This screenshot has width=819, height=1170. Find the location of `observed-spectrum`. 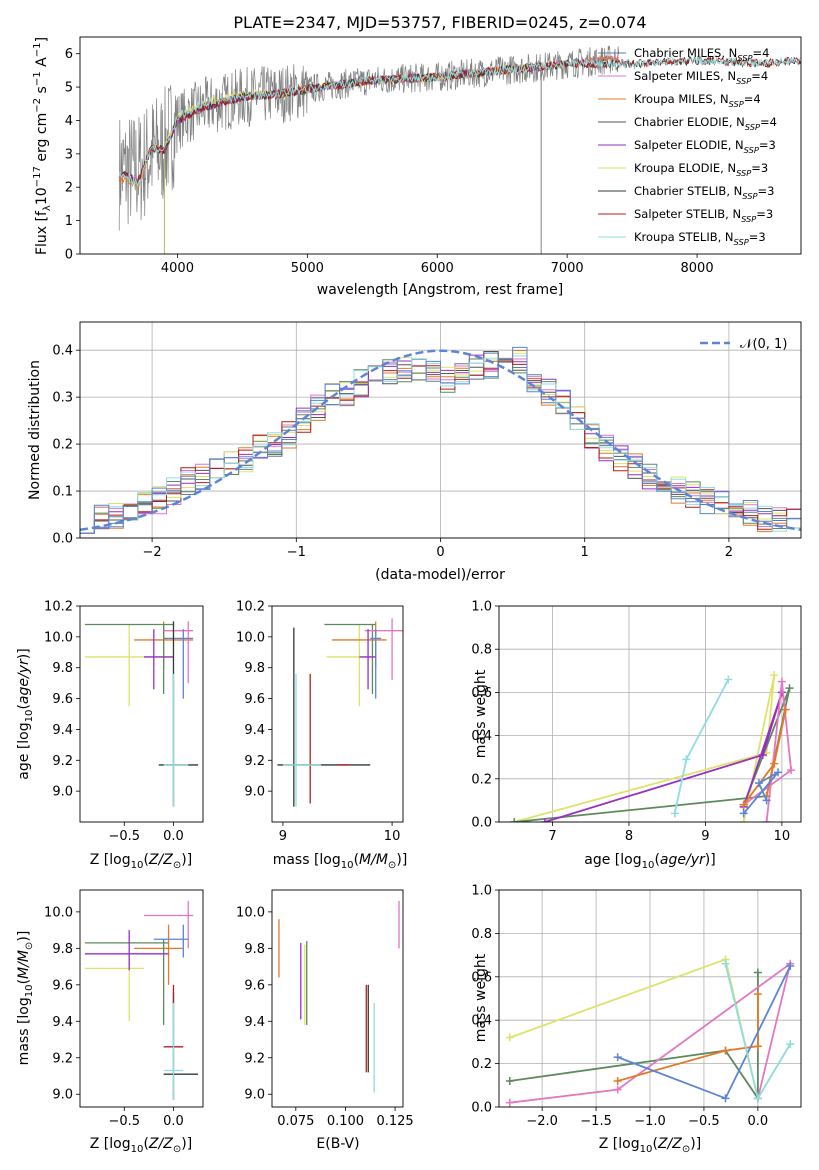

observed-spectrum is located at coordinates (369, 138).